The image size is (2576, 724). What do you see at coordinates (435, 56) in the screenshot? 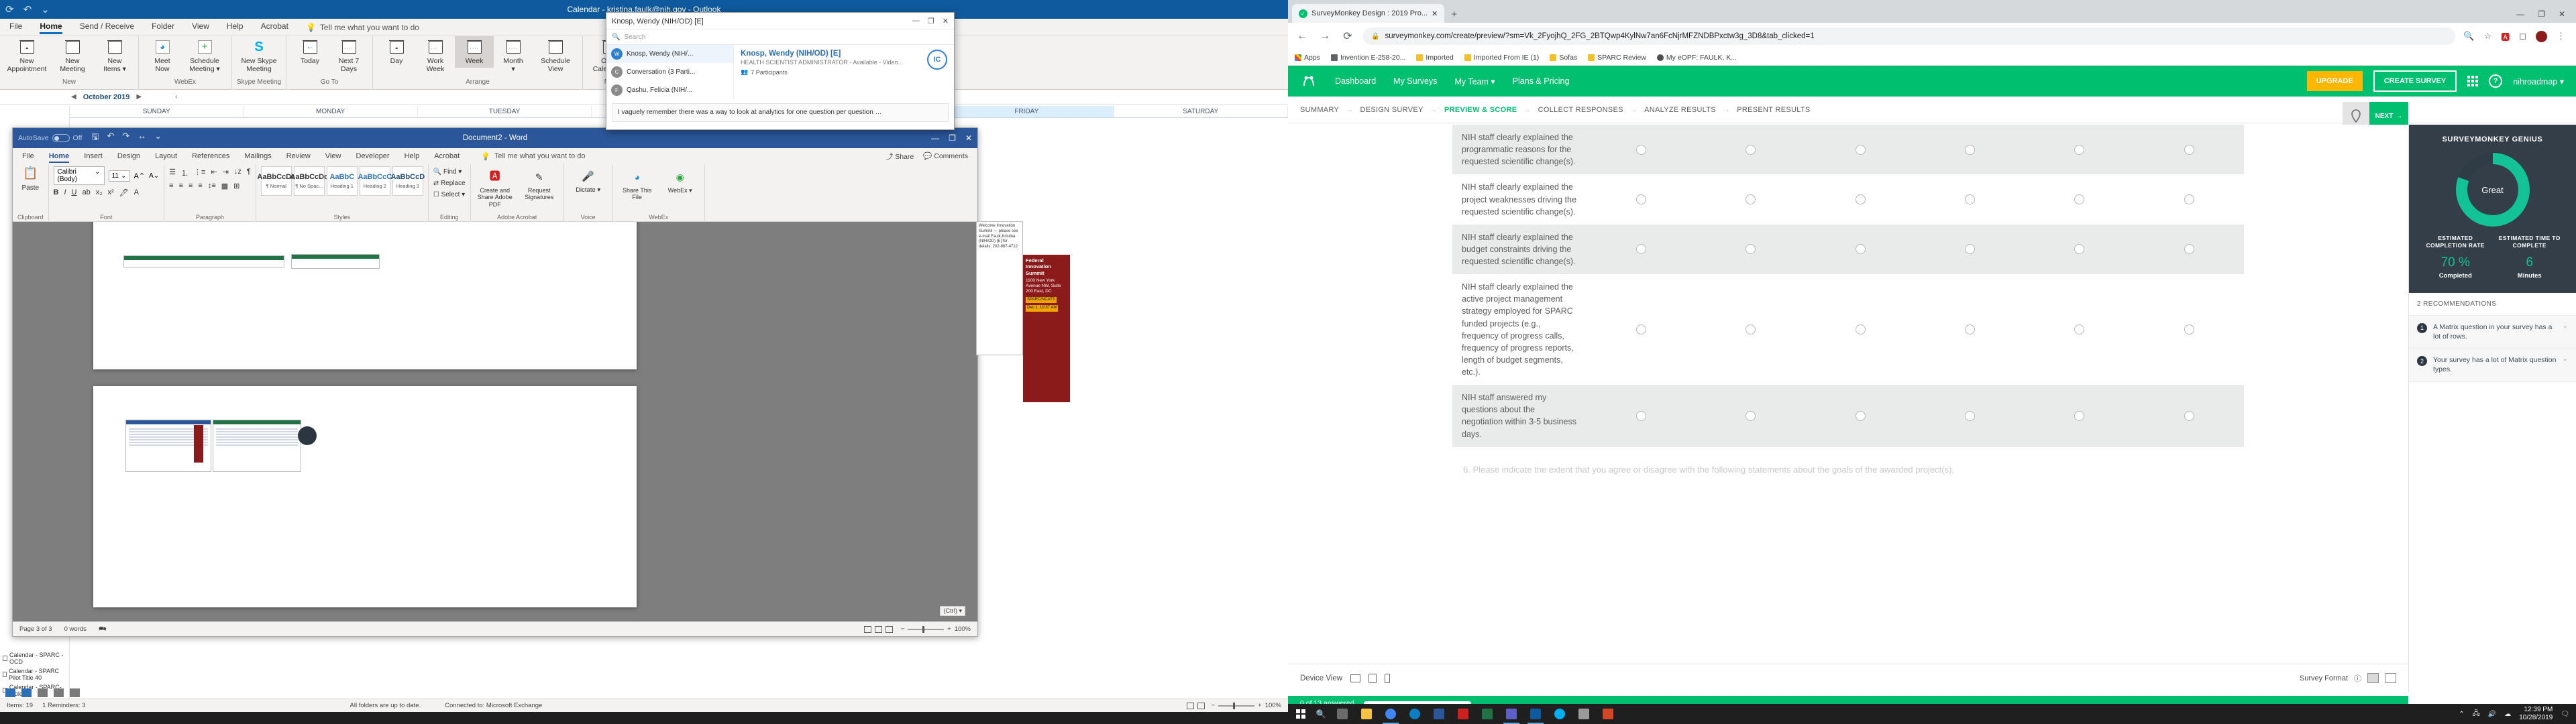
I see `work-week-view-button: ··· Work Week` at bounding box center [435, 56].